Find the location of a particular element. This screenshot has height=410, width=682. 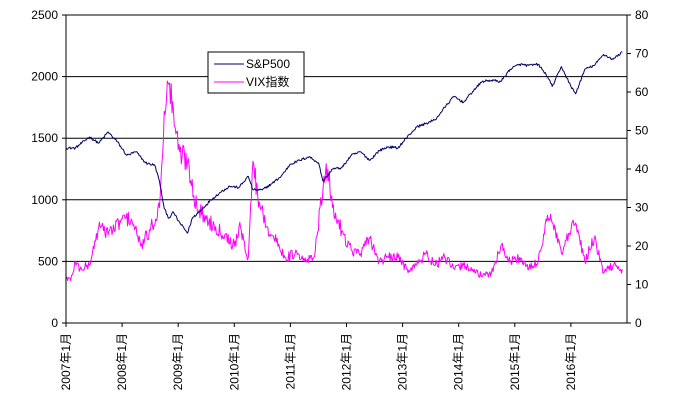

right-tick-label: 80 is located at coordinates (642, 15).